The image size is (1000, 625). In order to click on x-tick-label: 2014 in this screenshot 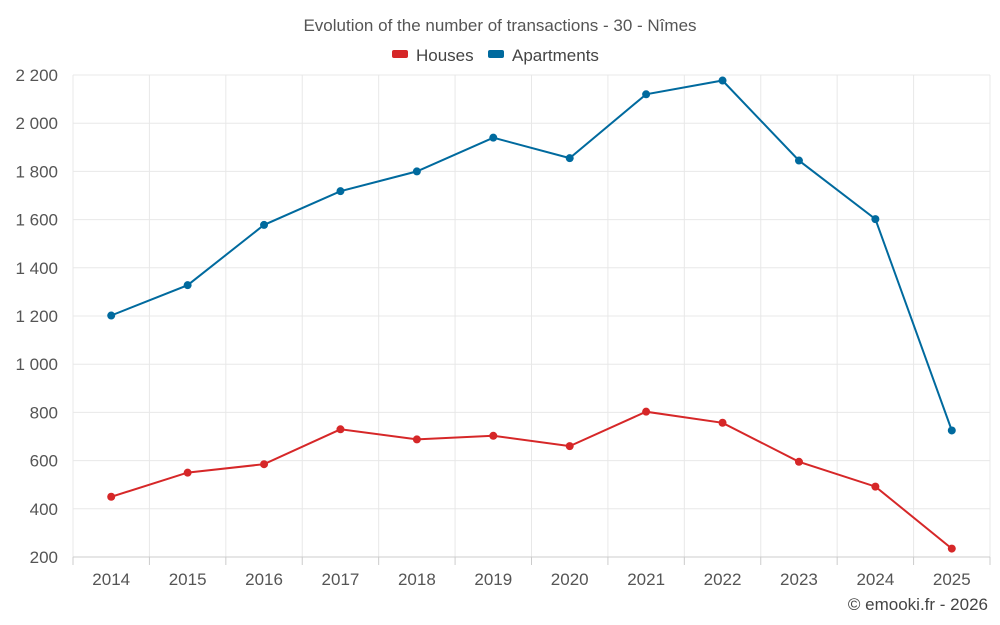, I will do `click(111, 579)`.